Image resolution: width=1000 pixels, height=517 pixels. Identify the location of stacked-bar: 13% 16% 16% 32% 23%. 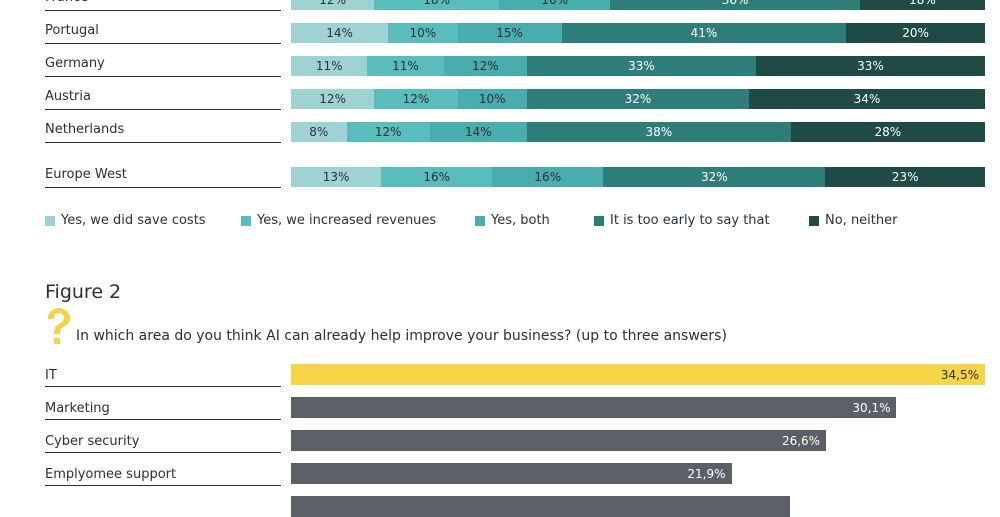
(638, 177).